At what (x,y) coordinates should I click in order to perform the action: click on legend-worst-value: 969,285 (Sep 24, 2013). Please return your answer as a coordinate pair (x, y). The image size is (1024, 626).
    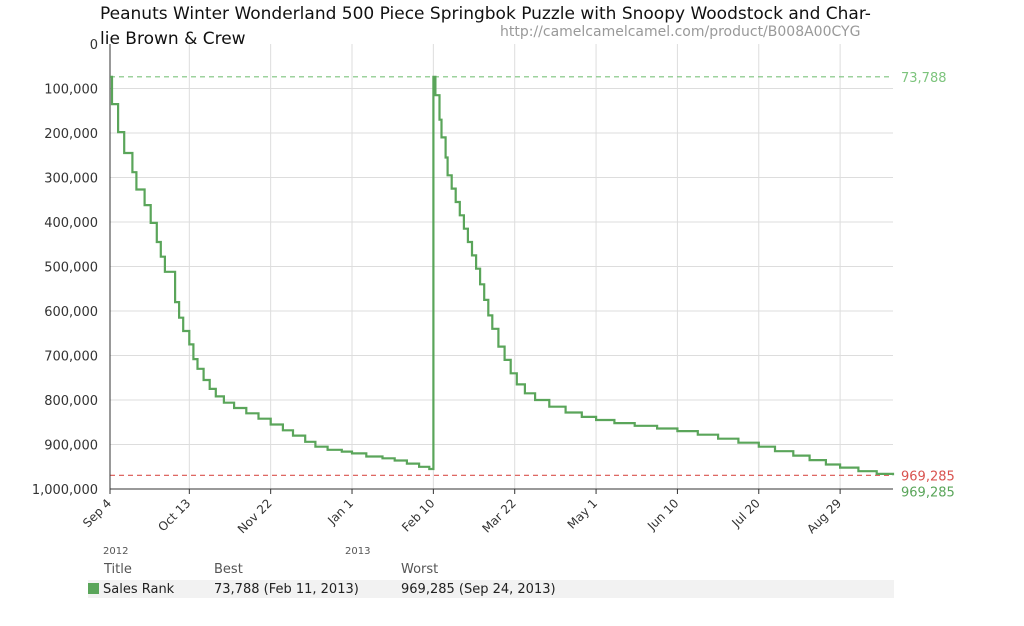
    Looking at the image, I should click on (478, 589).